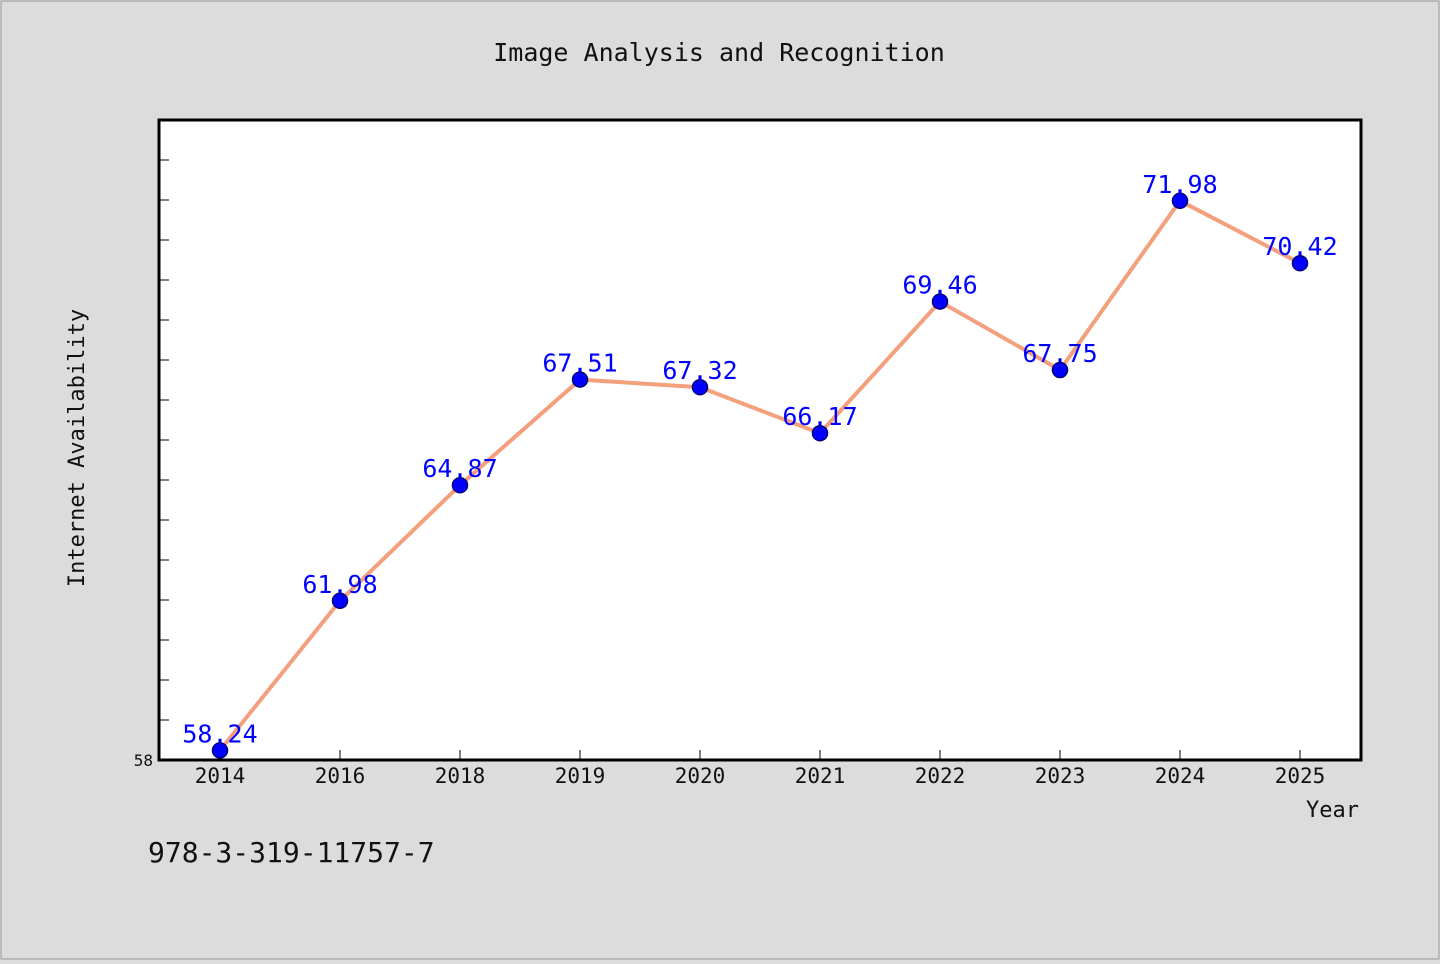  Describe the element at coordinates (220, 776) in the screenshot. I see `x-tick-label: 2014` at that location.